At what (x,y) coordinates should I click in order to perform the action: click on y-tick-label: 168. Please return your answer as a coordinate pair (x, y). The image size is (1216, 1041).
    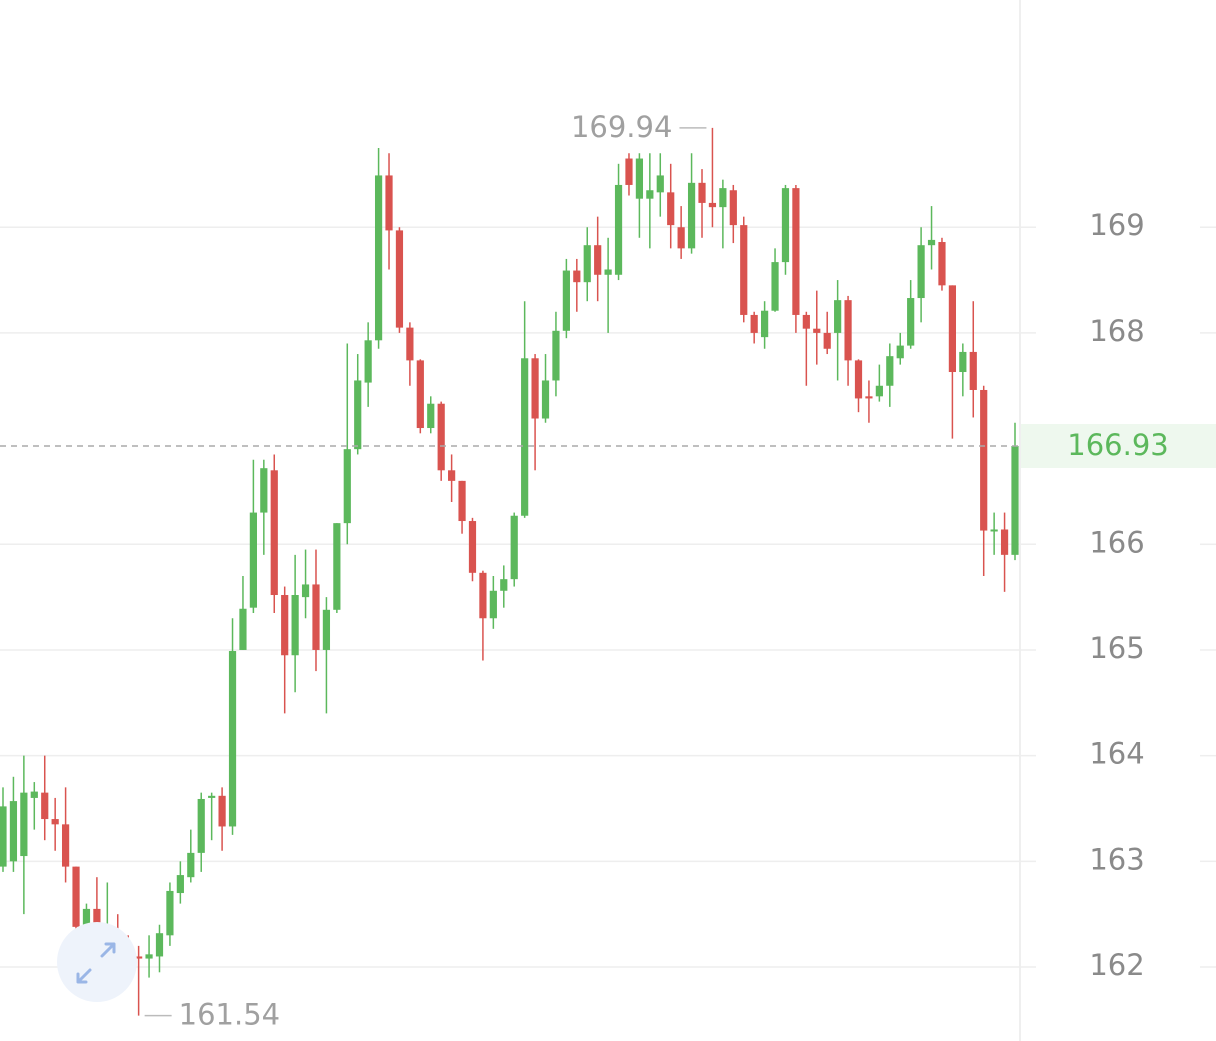
    Looking at the image, I should click on (1116, 331).